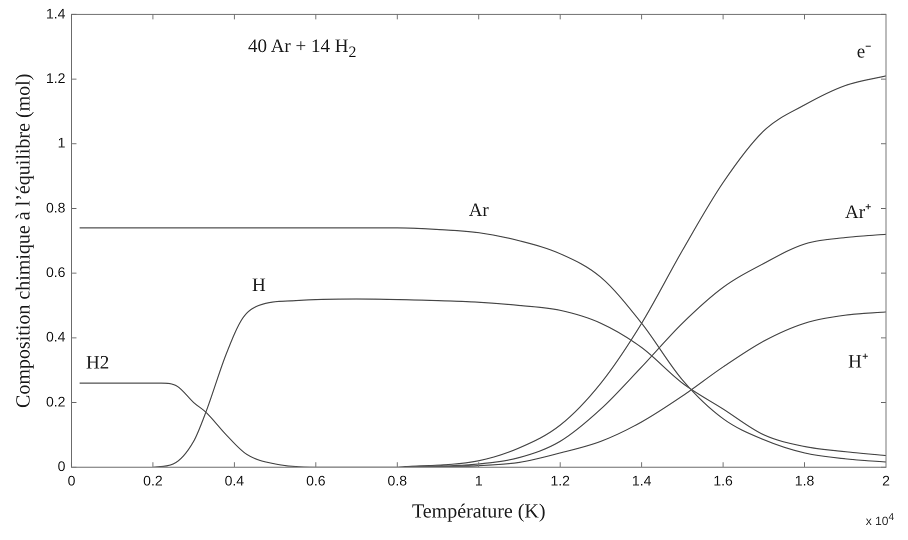 This screenshot has height=540, width=908. I want to click on y-tick-label: 0.2, so click(56, 401).